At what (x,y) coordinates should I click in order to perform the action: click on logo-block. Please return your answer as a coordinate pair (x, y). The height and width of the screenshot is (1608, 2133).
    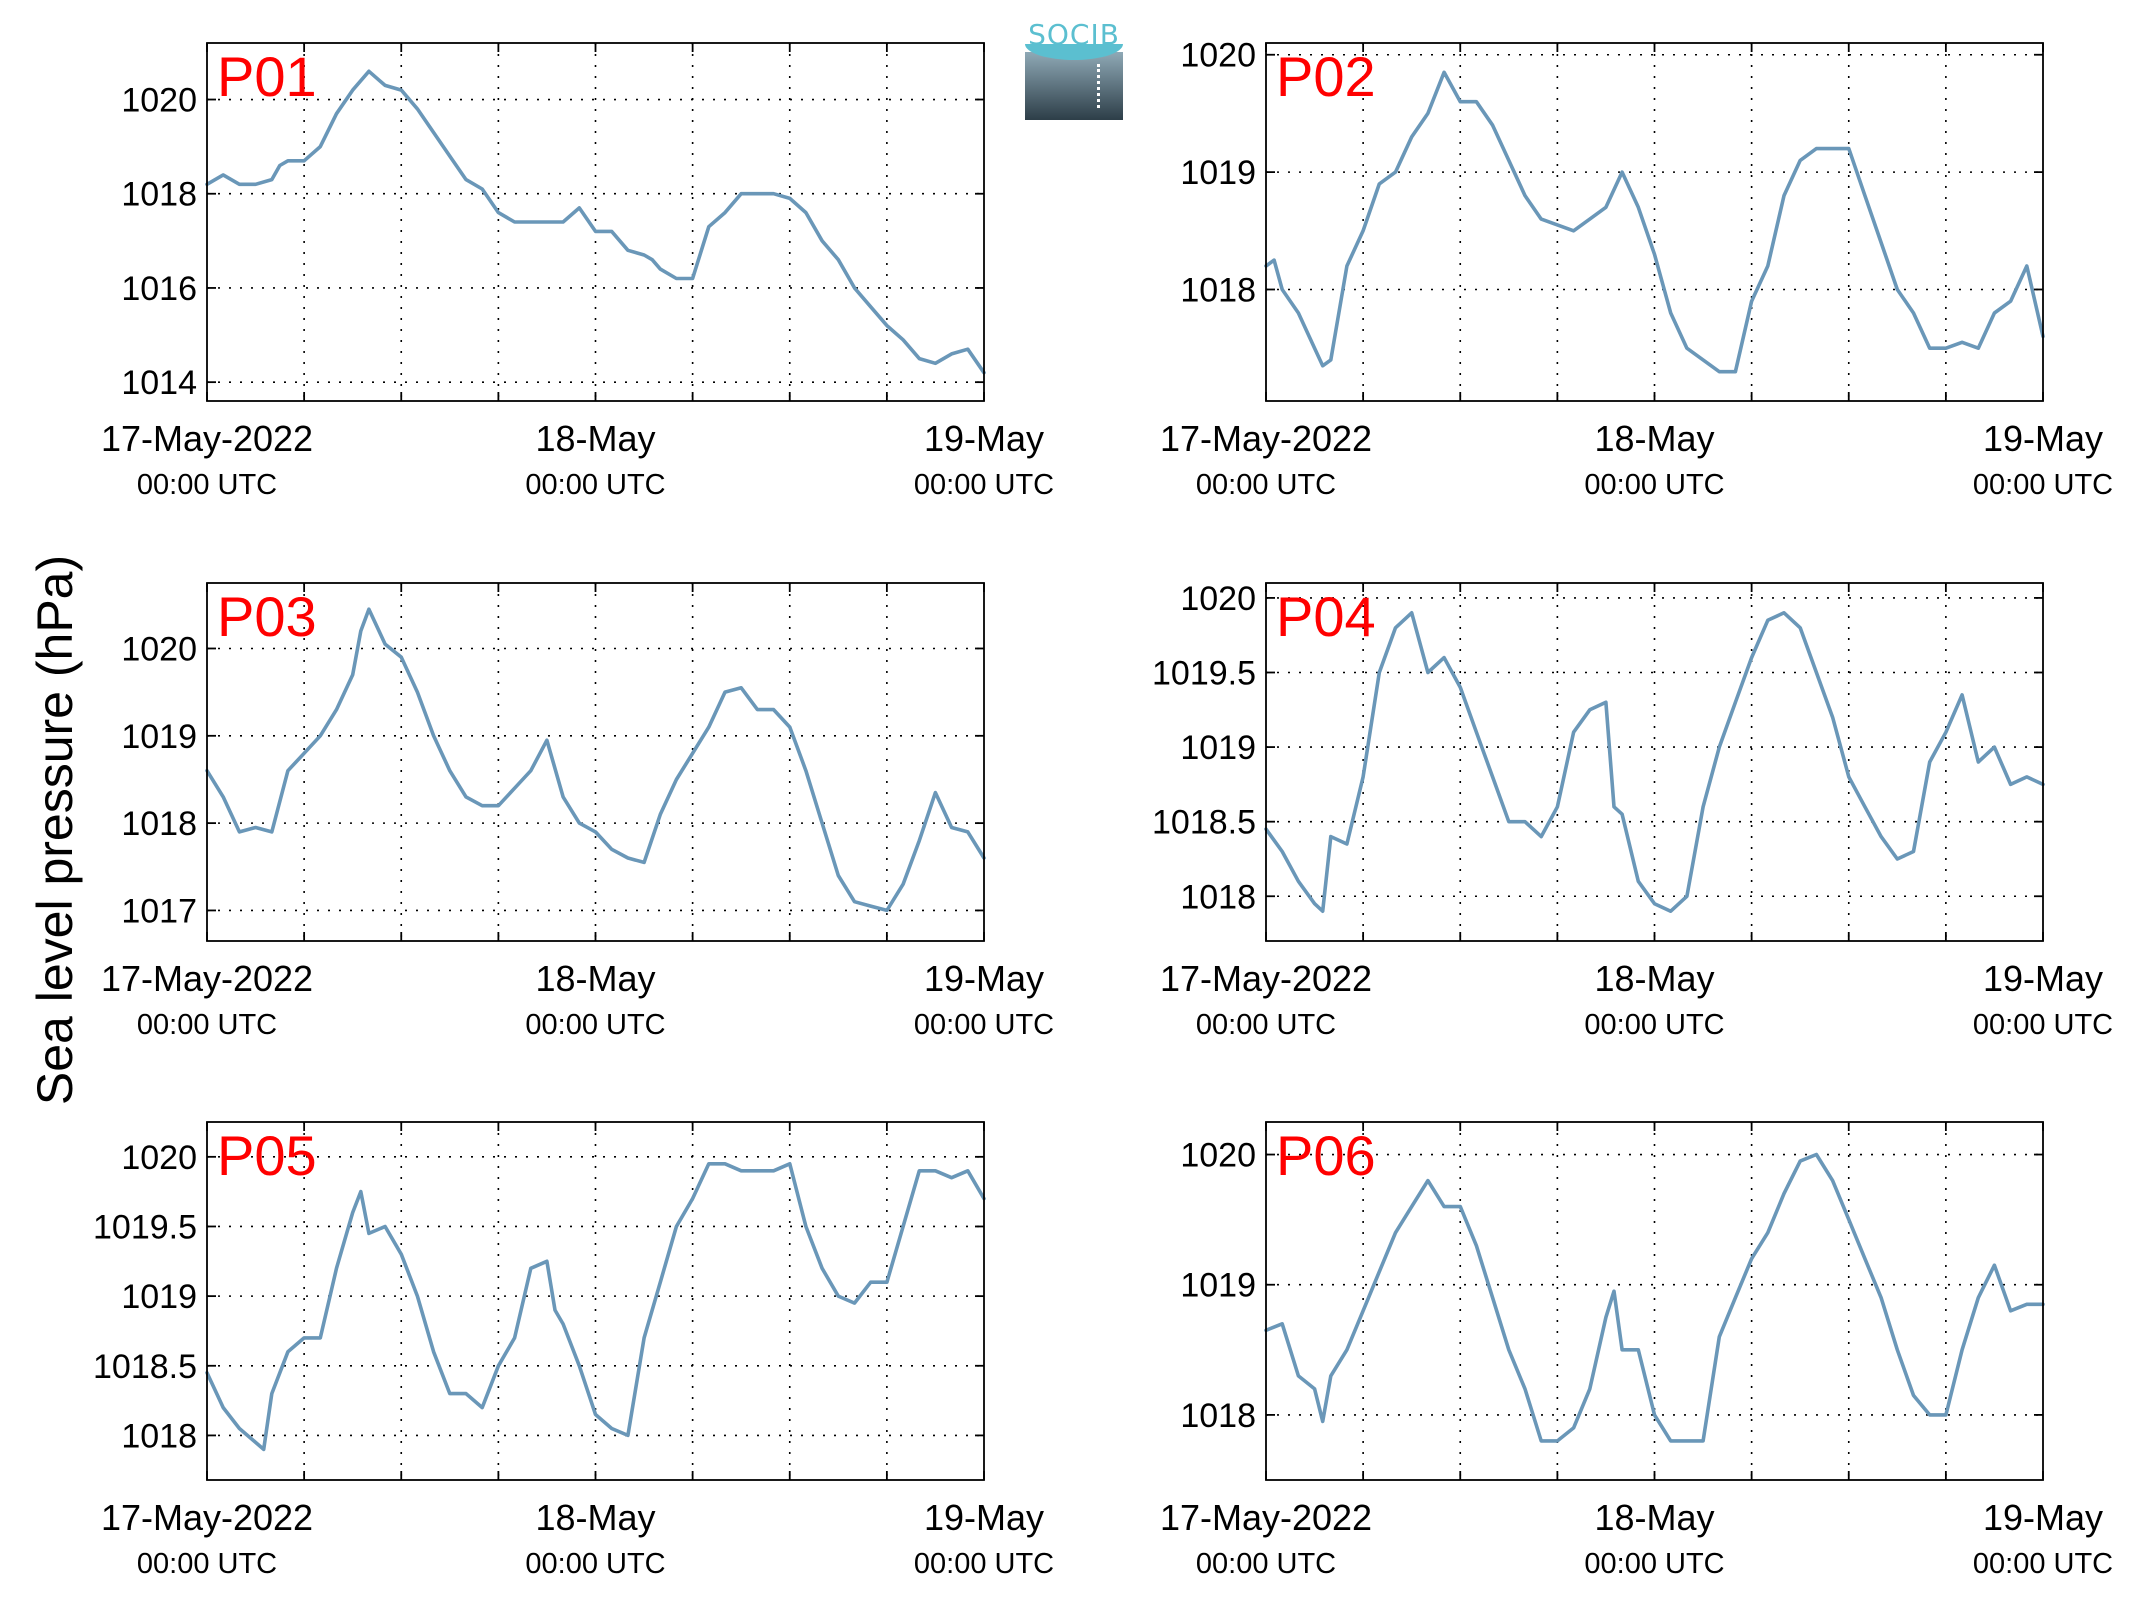
    Looking at the image, I should click on (1074, 86).